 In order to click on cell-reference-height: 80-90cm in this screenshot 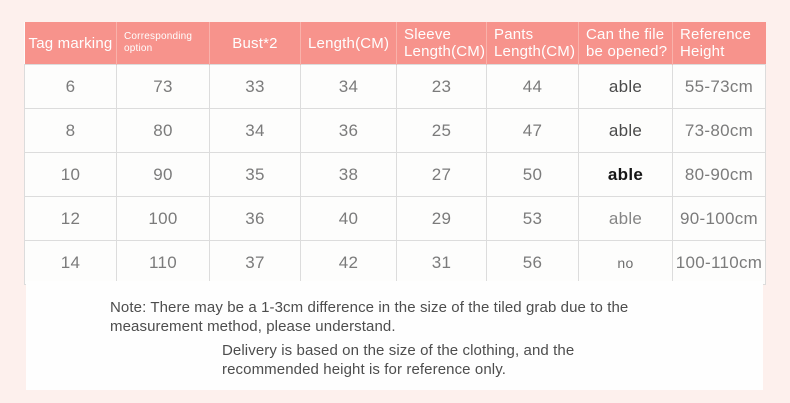, I will do `click(719, 174)`.